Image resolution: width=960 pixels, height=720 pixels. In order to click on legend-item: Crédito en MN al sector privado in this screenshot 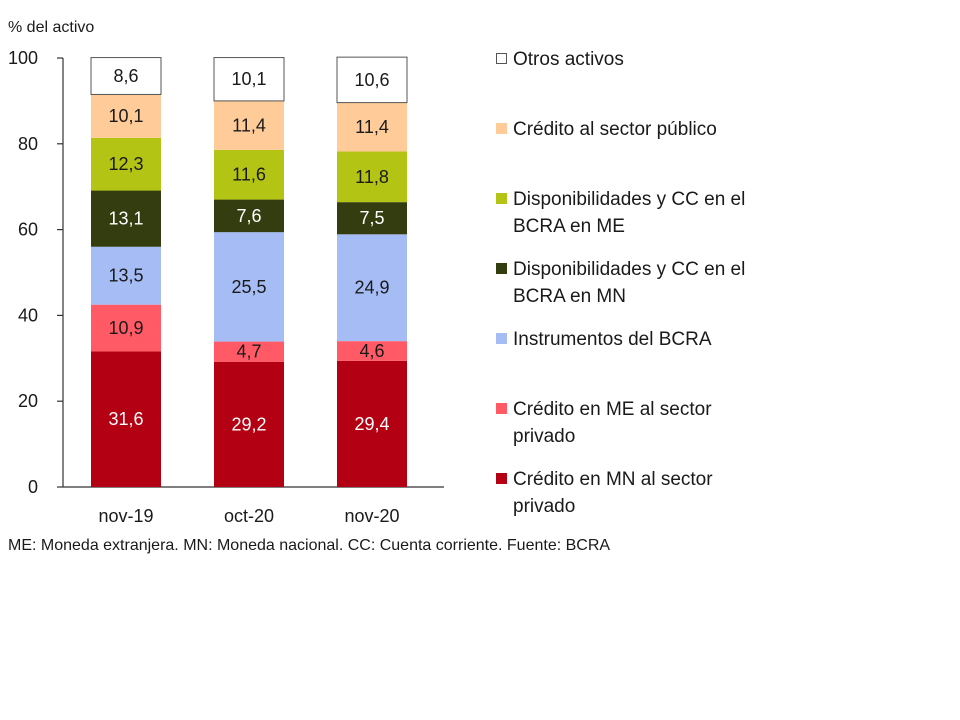, I will do `click(604, 493)`.